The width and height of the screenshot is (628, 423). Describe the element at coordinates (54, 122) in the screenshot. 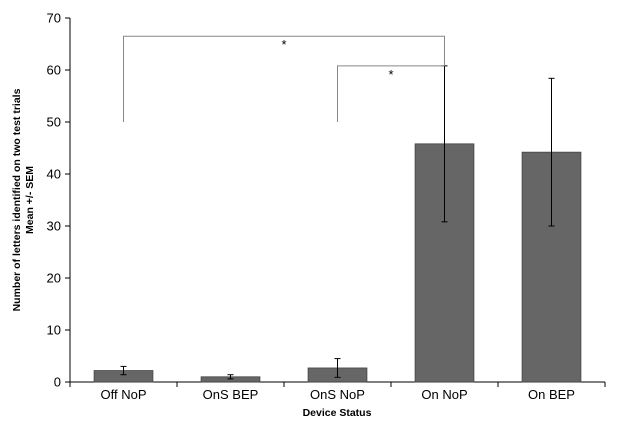

I see `y-tick-label: 50` at that location.